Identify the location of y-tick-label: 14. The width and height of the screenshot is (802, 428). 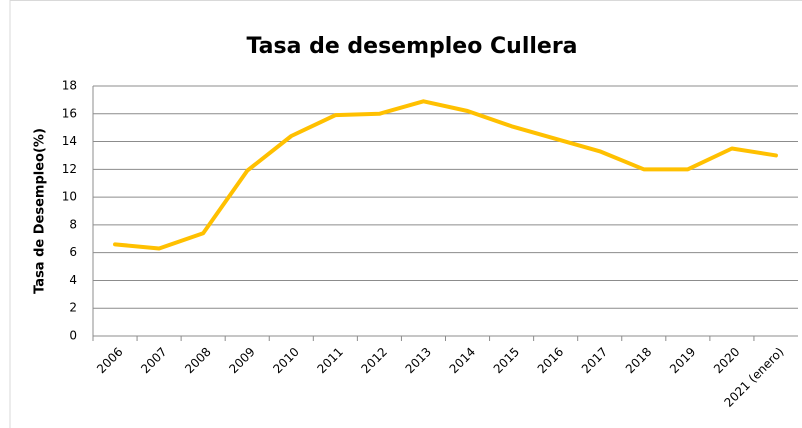
(69, 141).